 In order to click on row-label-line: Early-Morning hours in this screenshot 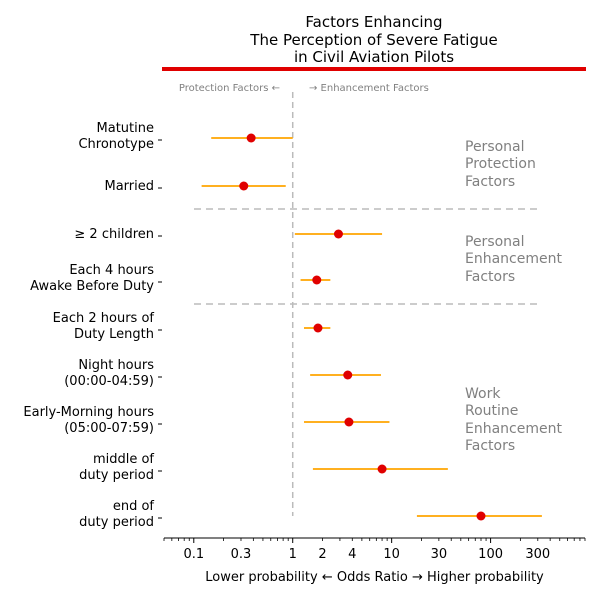, I will do `click(88, 412)`.